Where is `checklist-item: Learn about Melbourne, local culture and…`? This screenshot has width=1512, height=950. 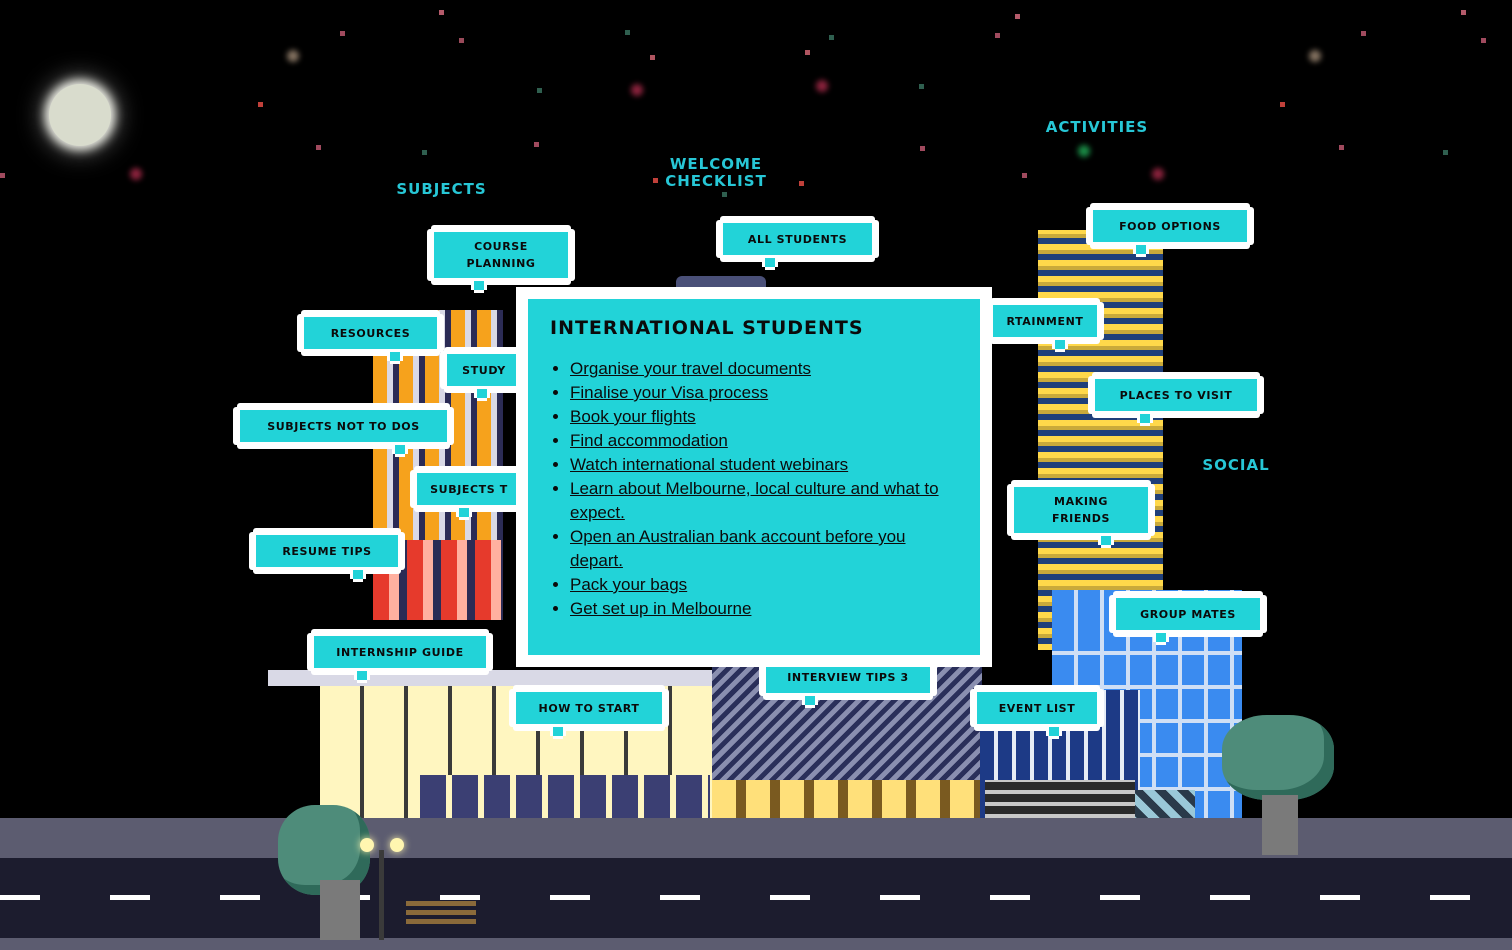 checklist-item: Learn about Melbourne, local culture and… is located at coordinates (764, 501).